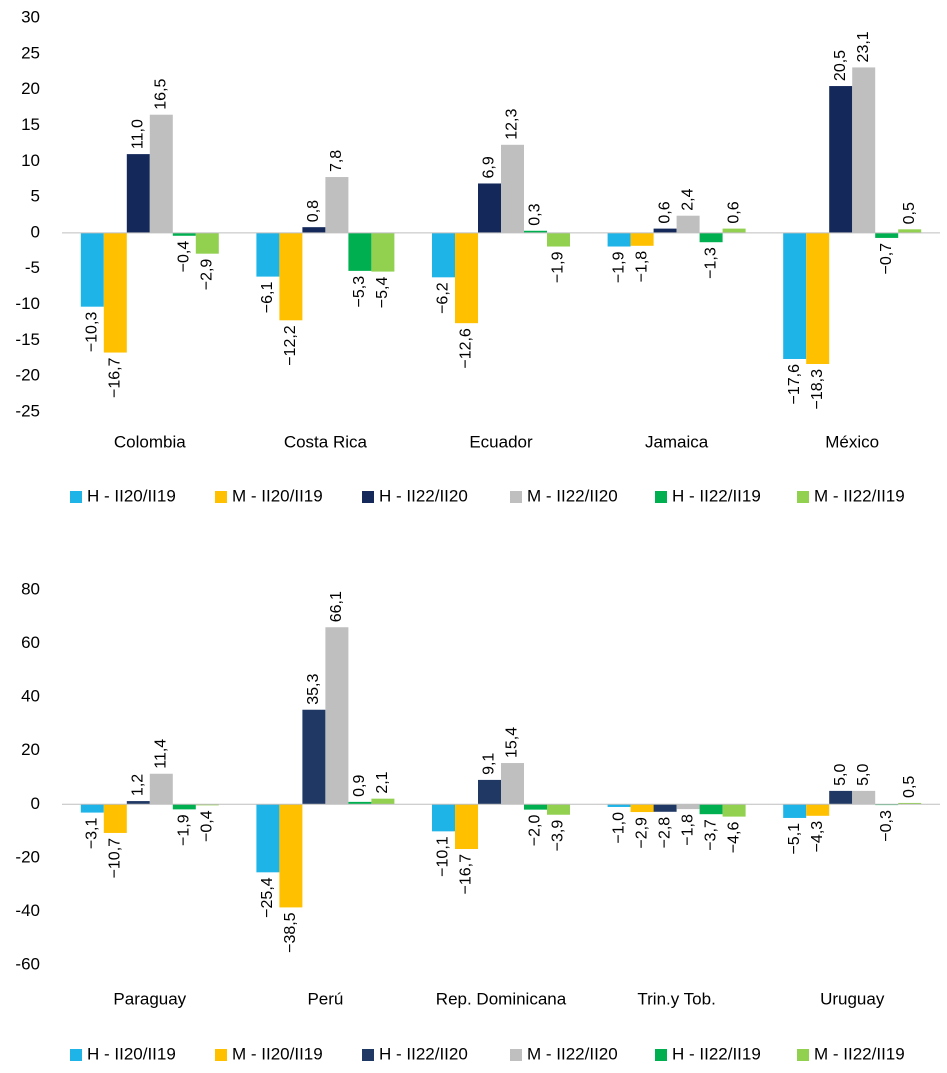  What do you see at coordinates (466, 874) in the screenshot?
I see `value-label: −16,7` at bounding box center [466, 874].